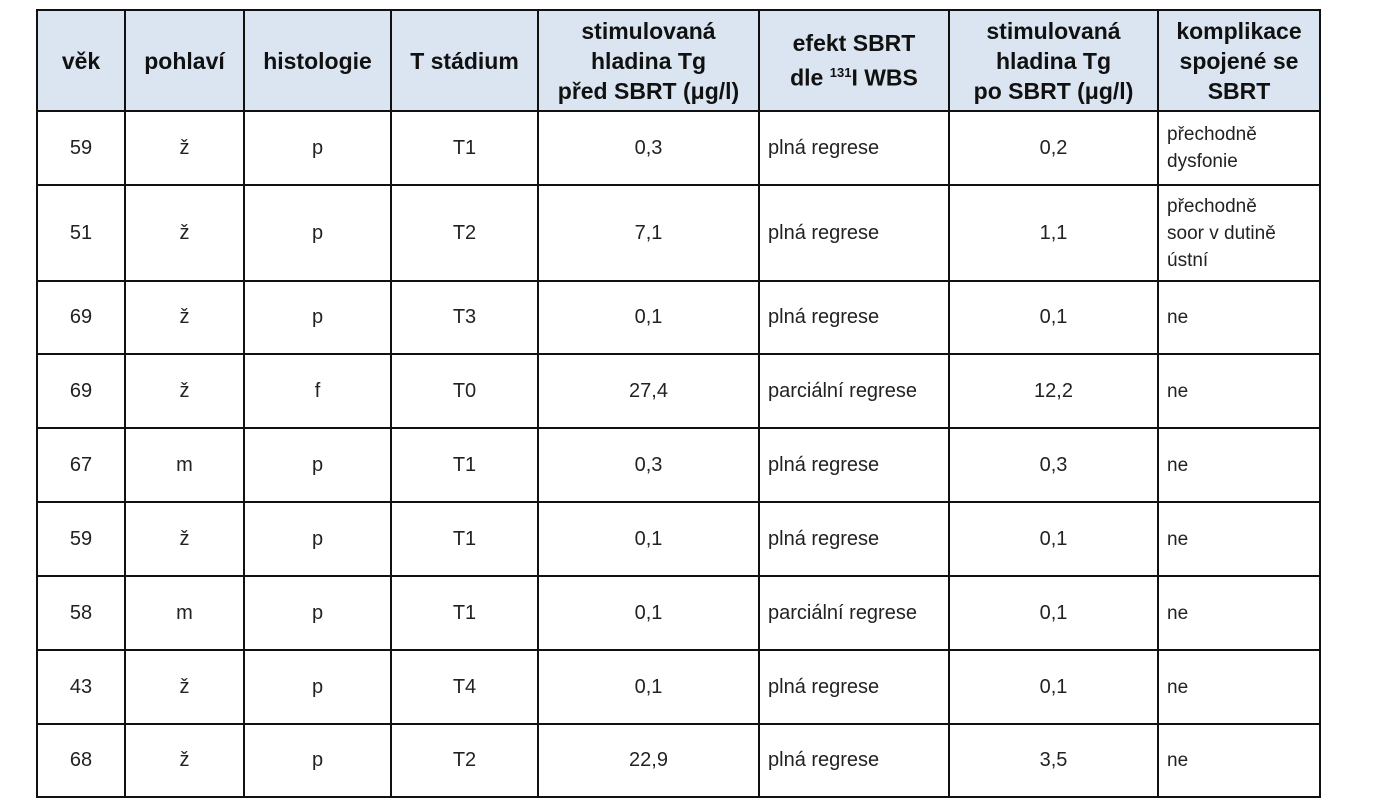  Describe the element at coordinates (648, 90) in the screenshot. I see `text-line: před SBRT (μg/l)` at that location.